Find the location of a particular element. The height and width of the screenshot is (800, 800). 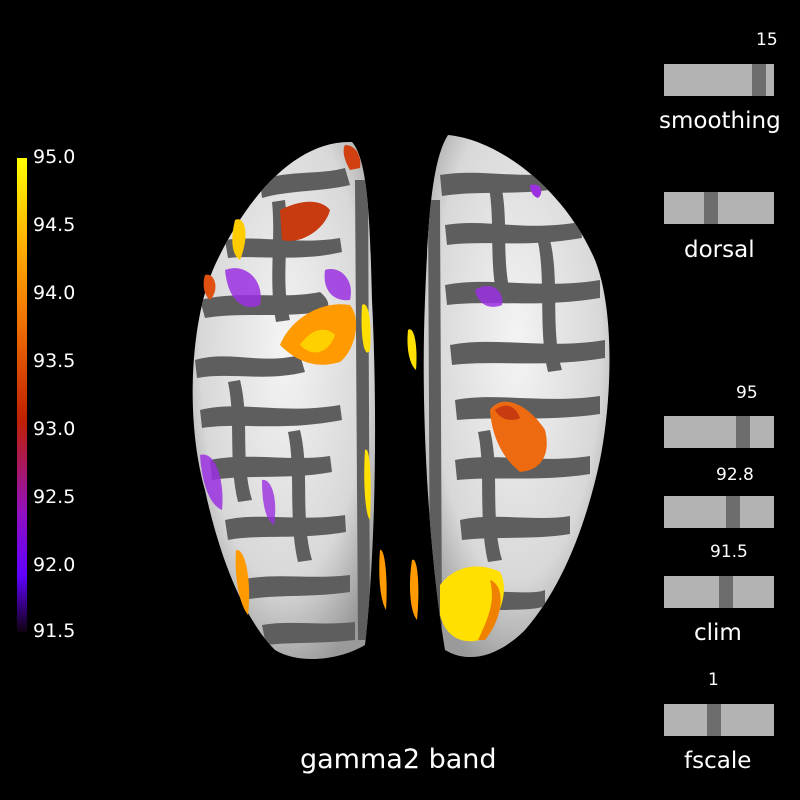

colorbar-gradient is located at coordinates (22, 395).